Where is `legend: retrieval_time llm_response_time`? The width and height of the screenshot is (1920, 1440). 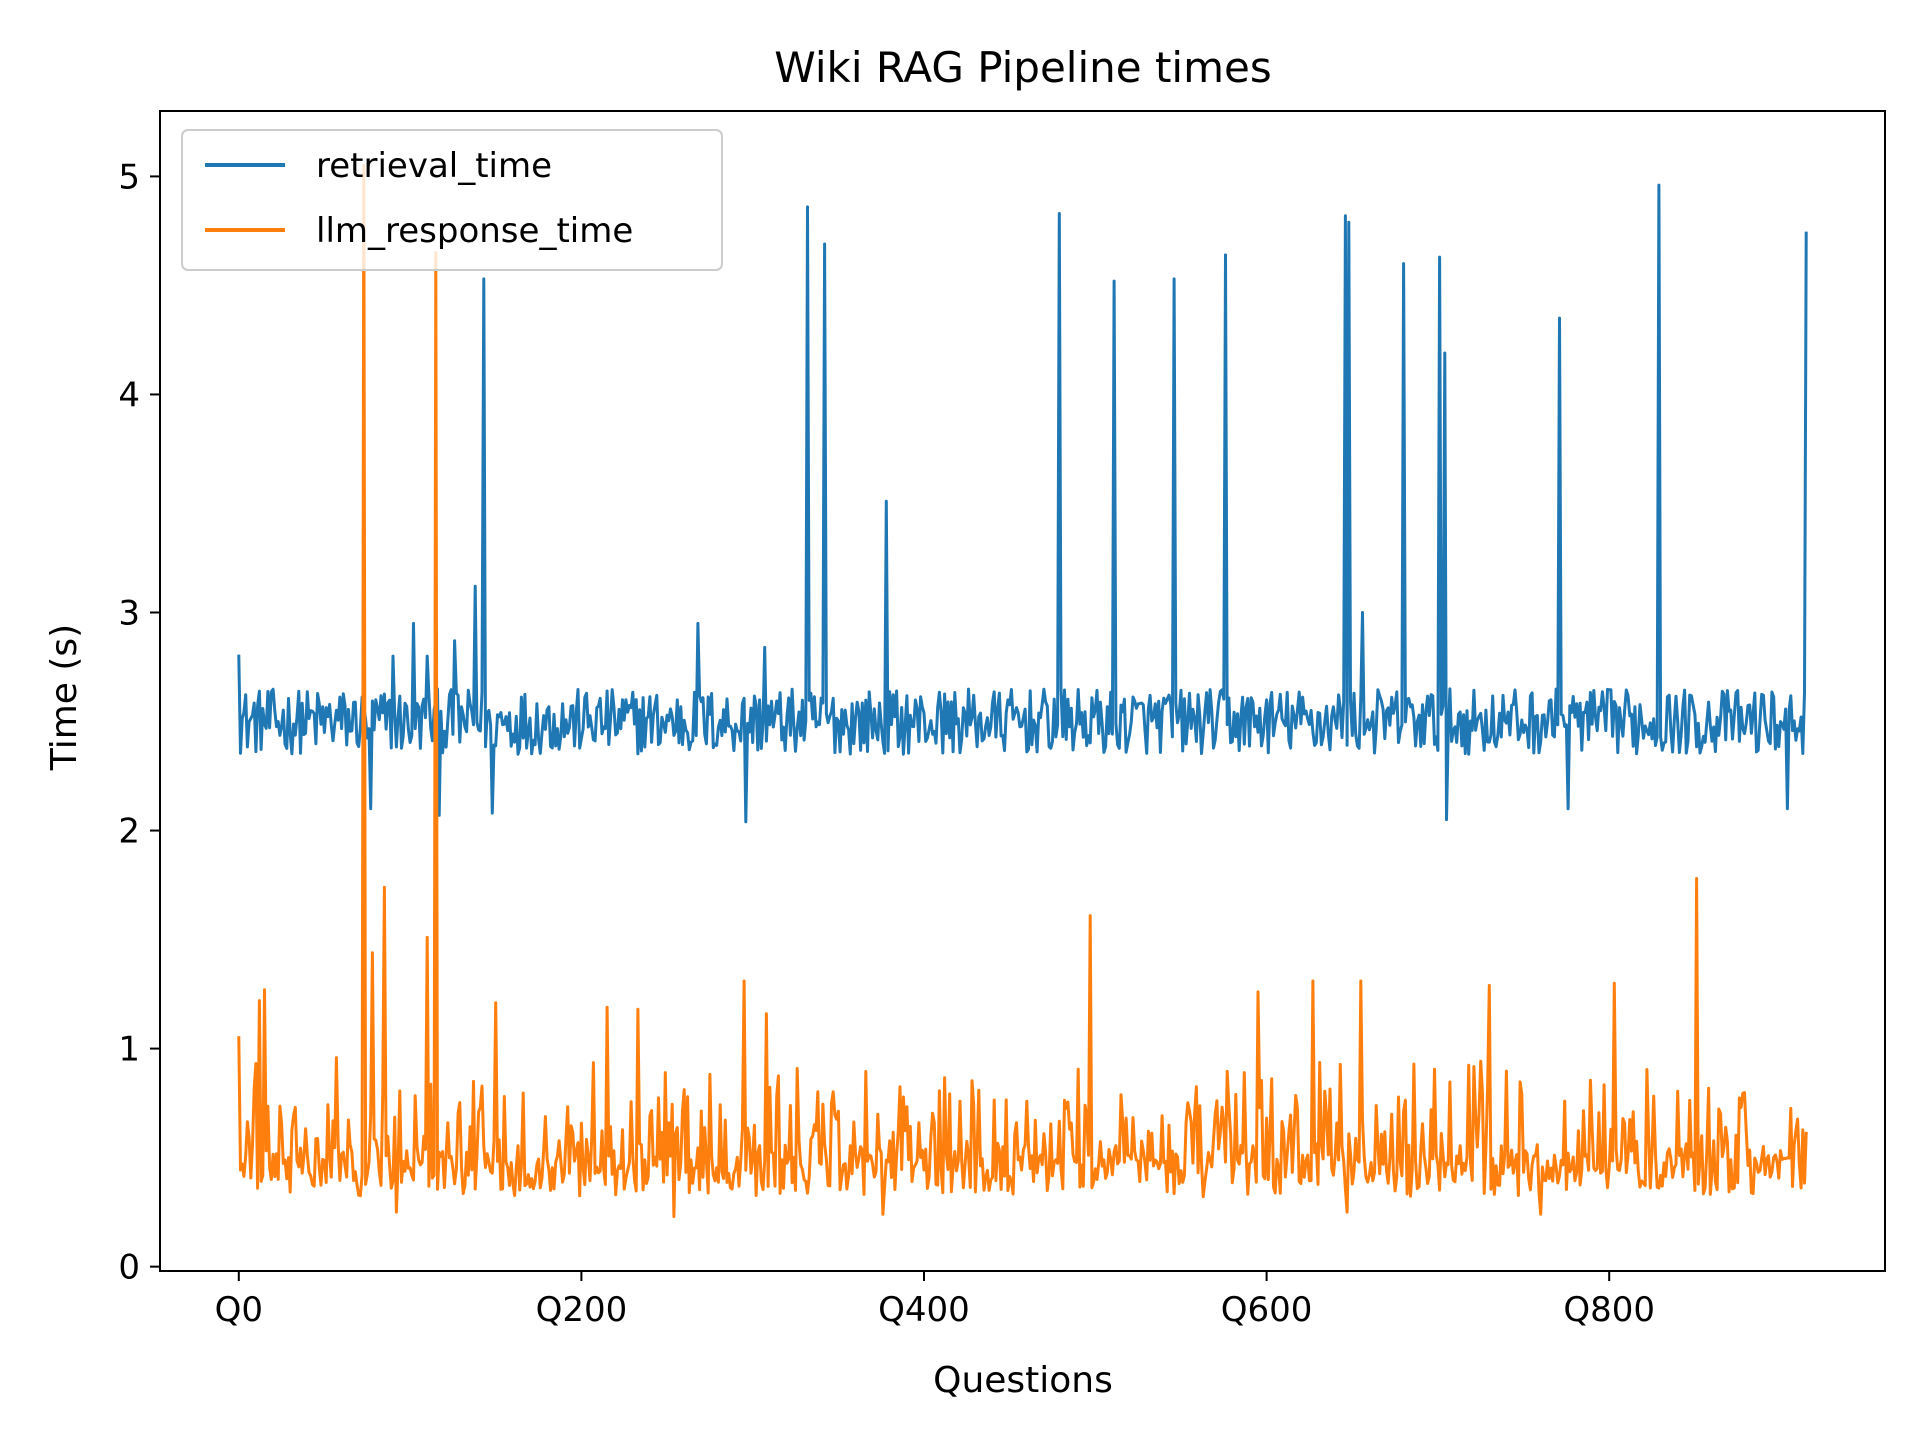
legend: retrieval_time llm_response_time is located at coordinates (452, 200).